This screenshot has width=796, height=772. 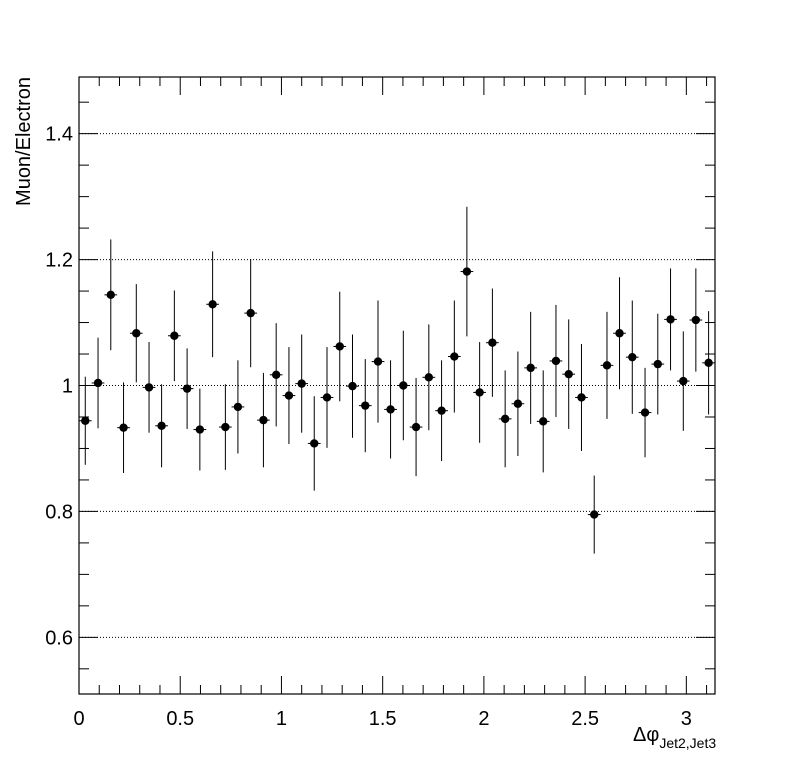 I want to click on x-tick-label: 2, so click(x=483, y=719).